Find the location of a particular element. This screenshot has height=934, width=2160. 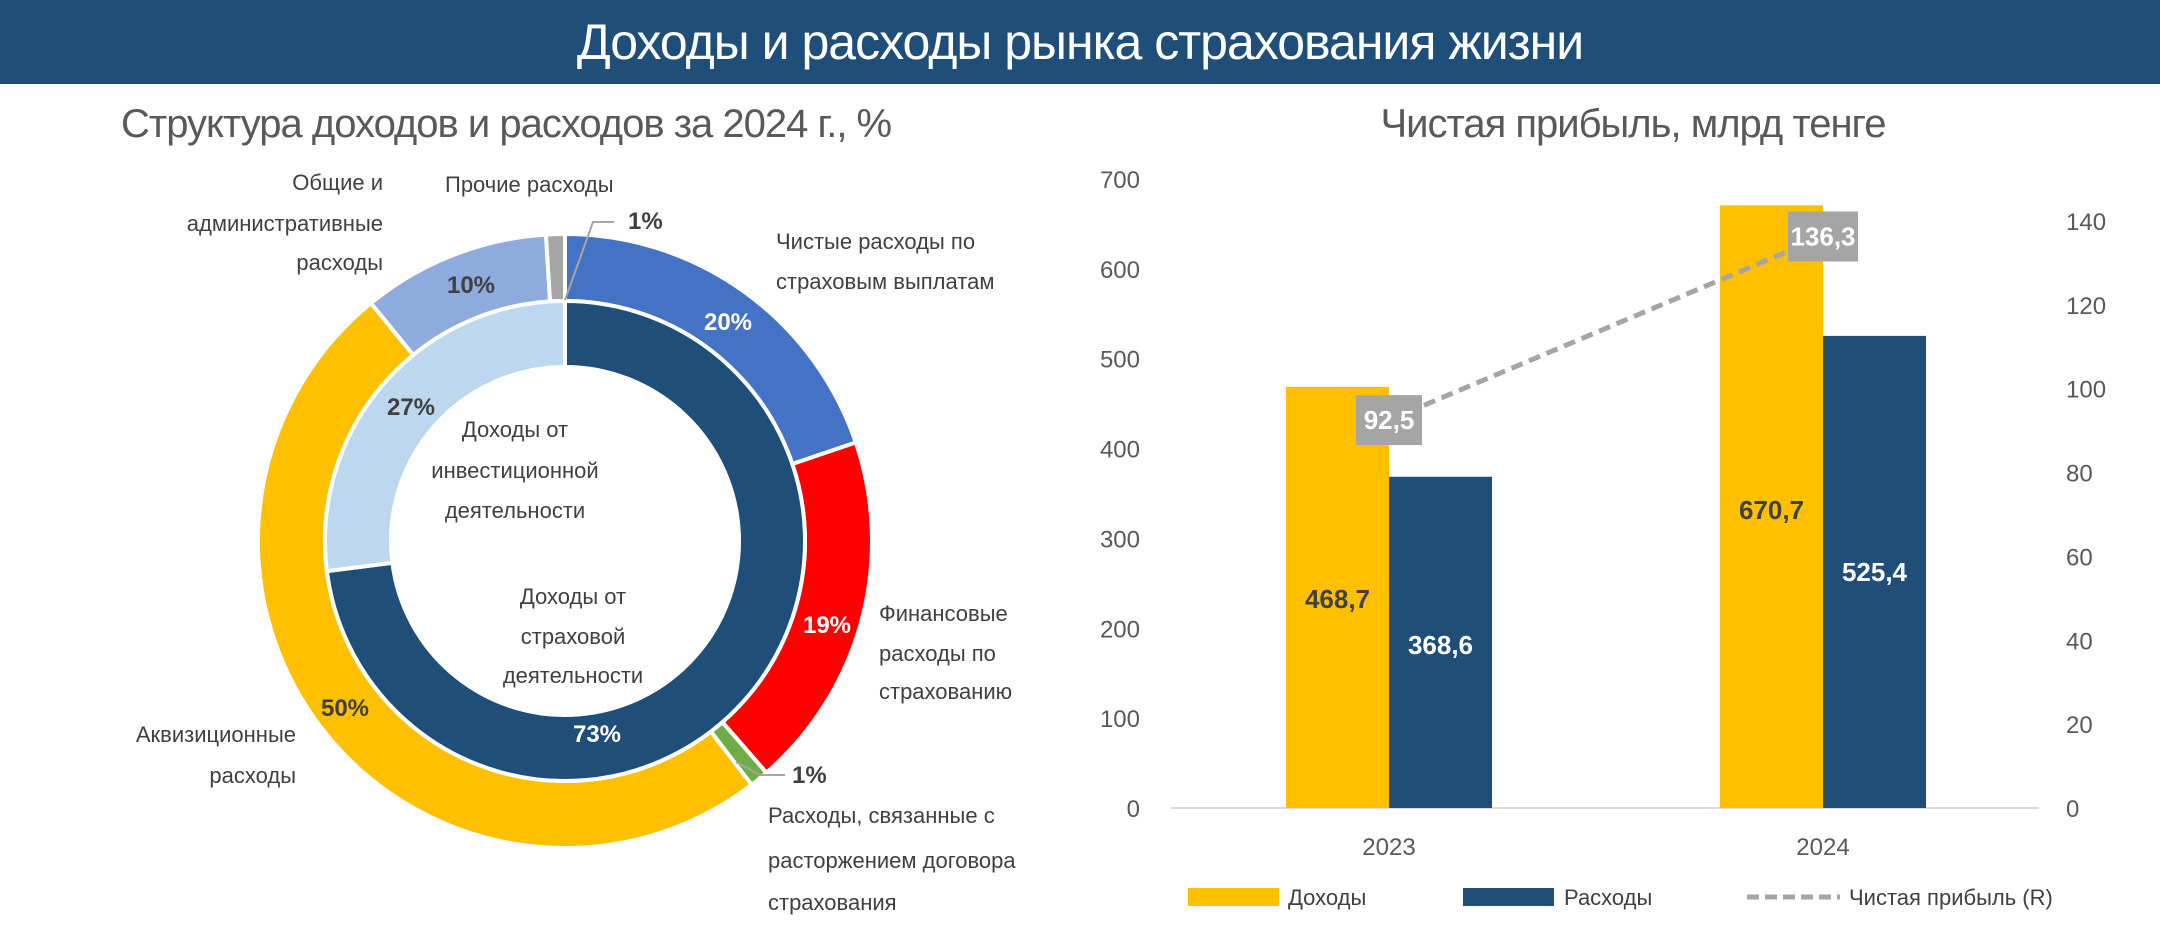

legend: Доходы Расходы Чистая прибыль (R) is located at coordinates (1620, 897).